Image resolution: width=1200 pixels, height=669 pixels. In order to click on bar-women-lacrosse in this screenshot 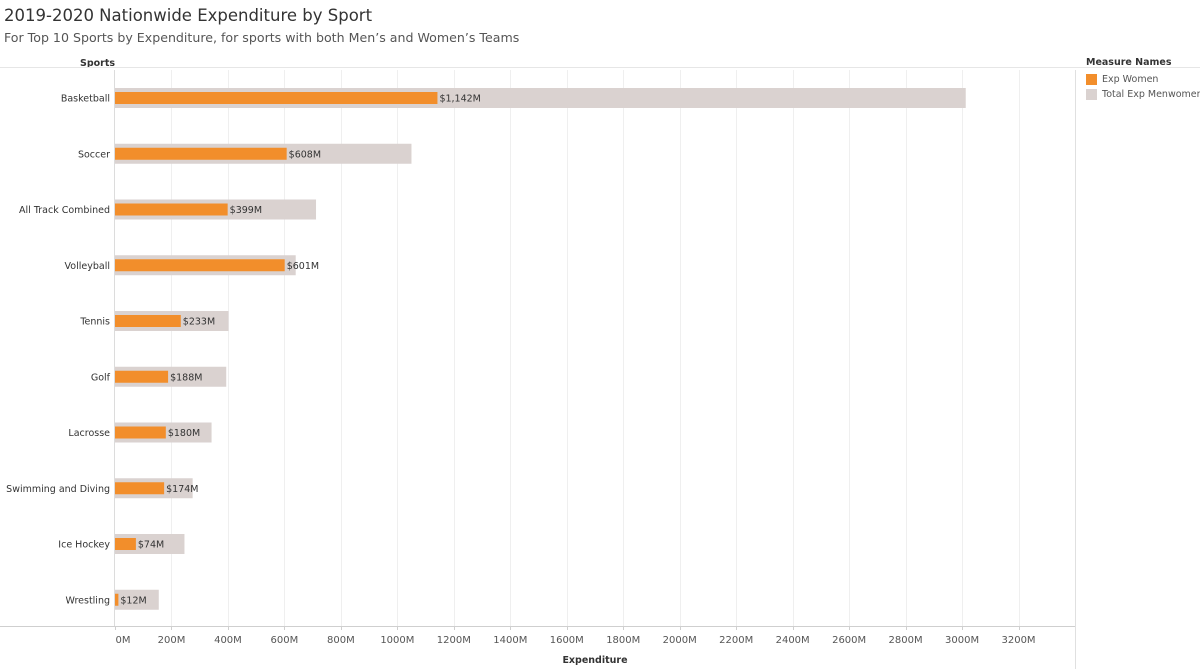, I will do `click(140, 432)`.